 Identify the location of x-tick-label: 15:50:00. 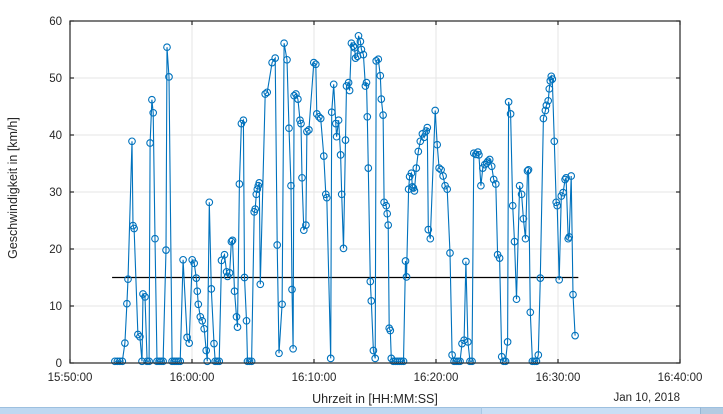
(70, 378).